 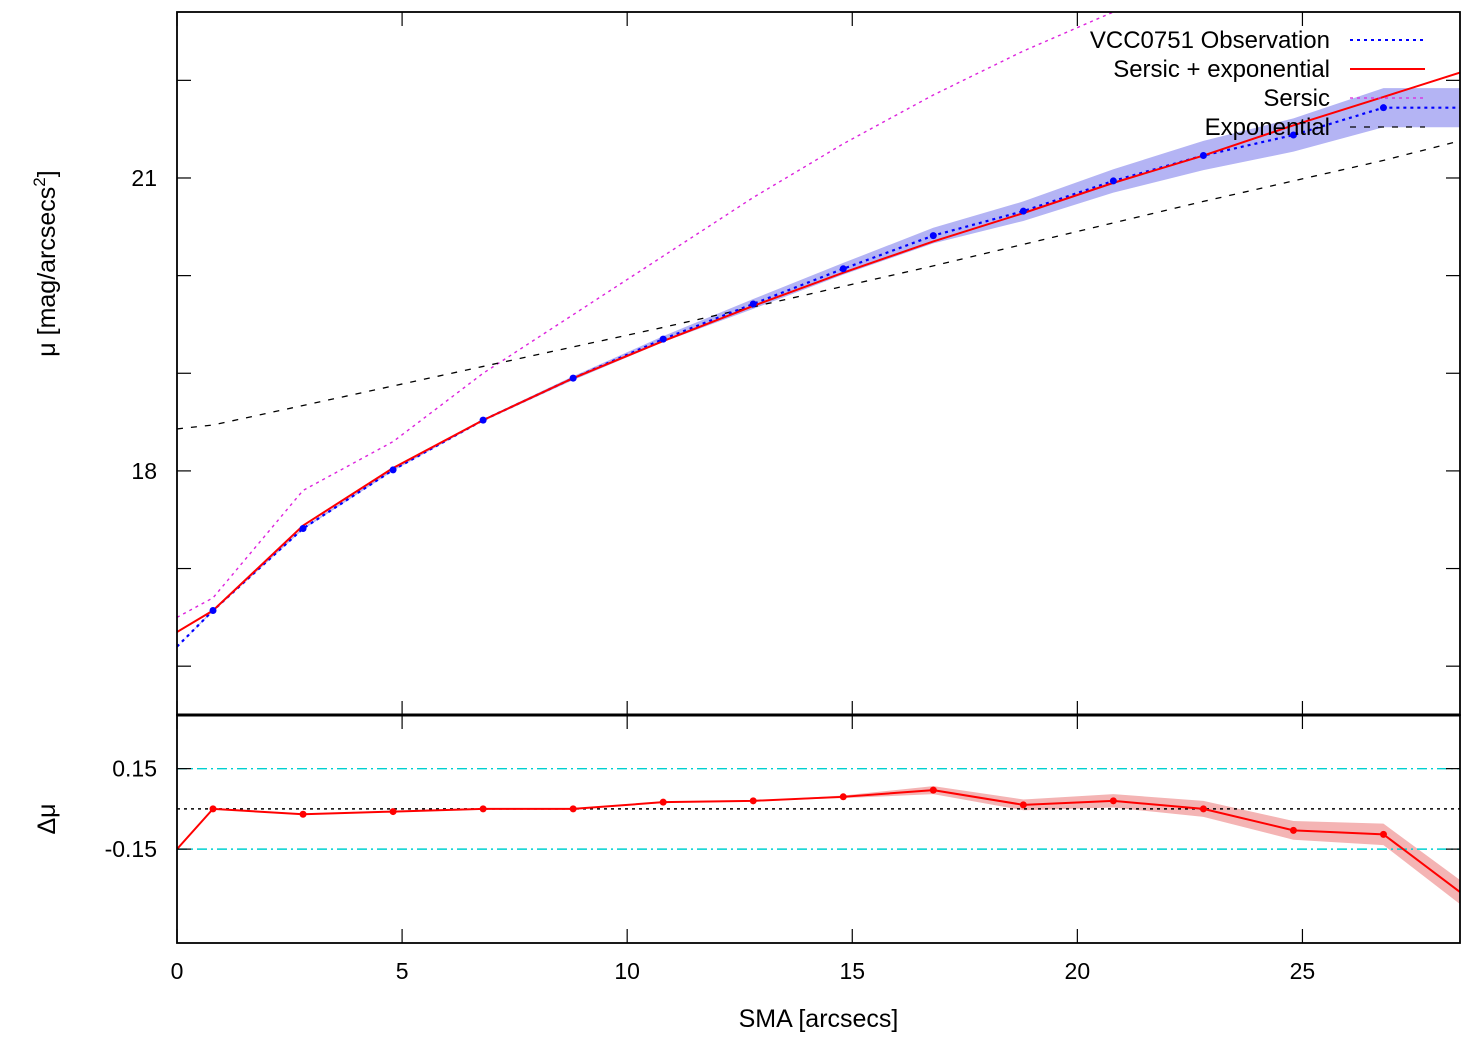 What do you see at coordinates (47, 818) in the screenshot?
I see `bottom-y-axis-label: Δμ` at bounding box center [47, 818].